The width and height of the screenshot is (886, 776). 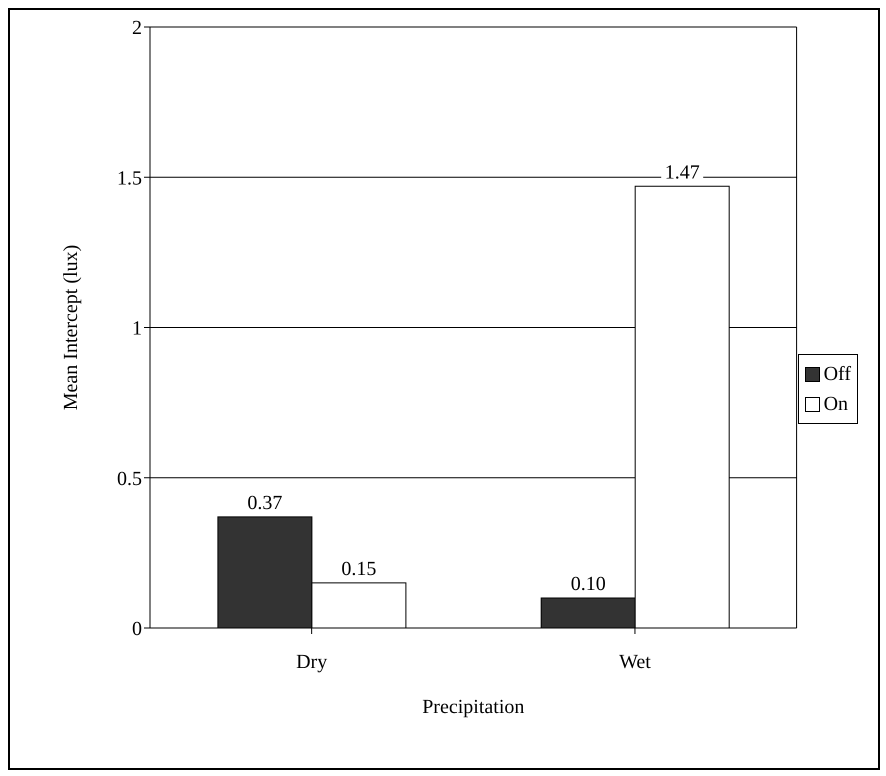 I want to click on x-axis-title: Precipitation, so click(x=473, y=707).